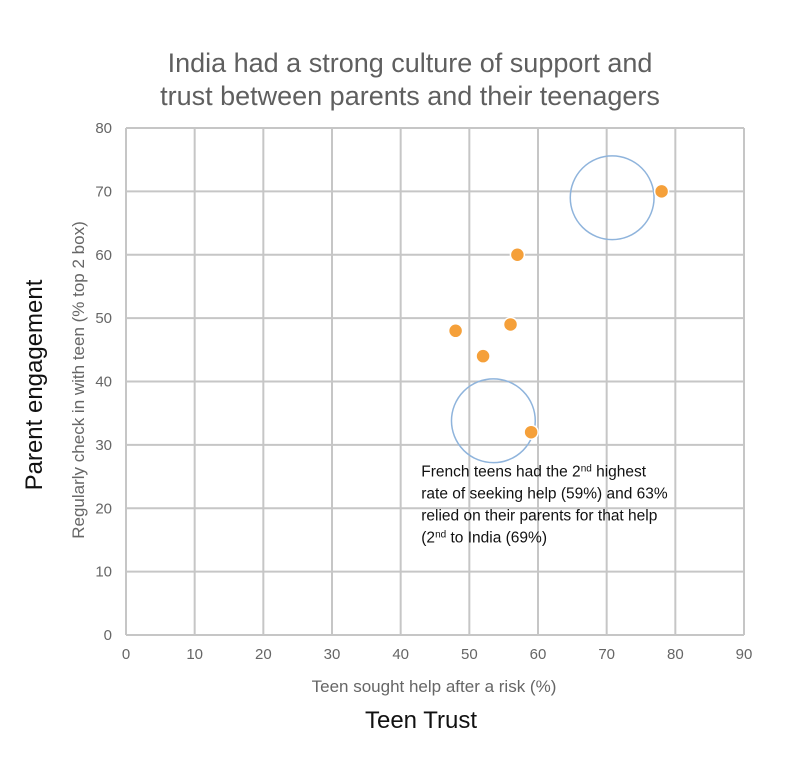  What do you see at coordinates (619, 472) in the screenshot?
I see `annotation-line-0-part-2: highest` at bounding box center [619, 472].